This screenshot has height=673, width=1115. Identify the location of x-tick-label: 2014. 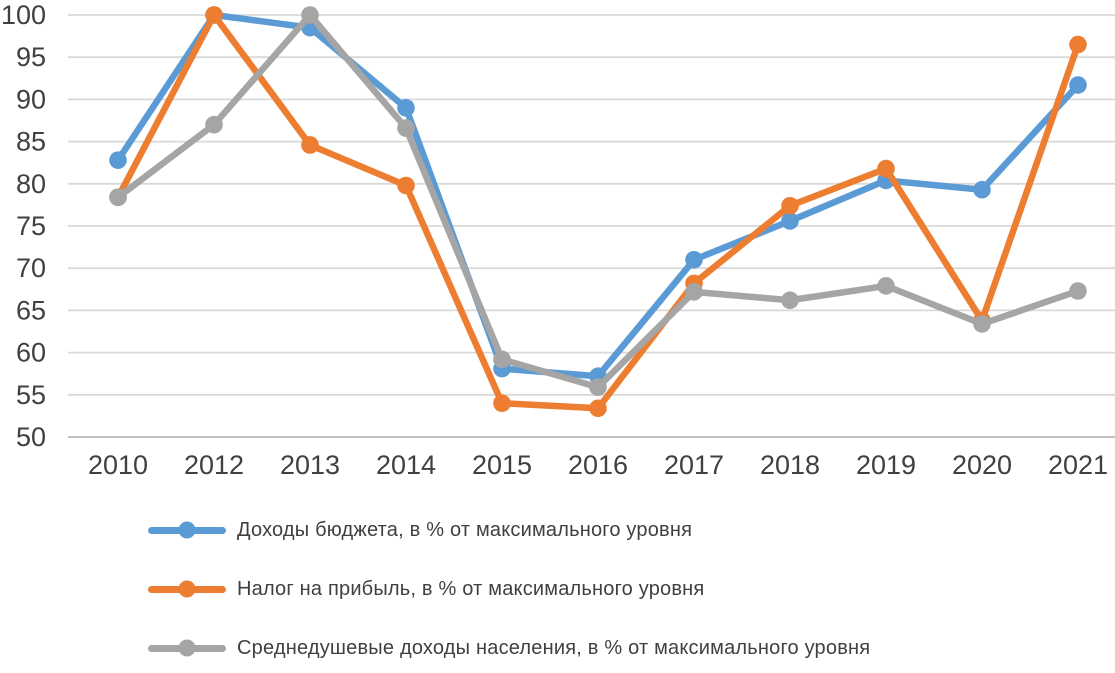
(406, 465).